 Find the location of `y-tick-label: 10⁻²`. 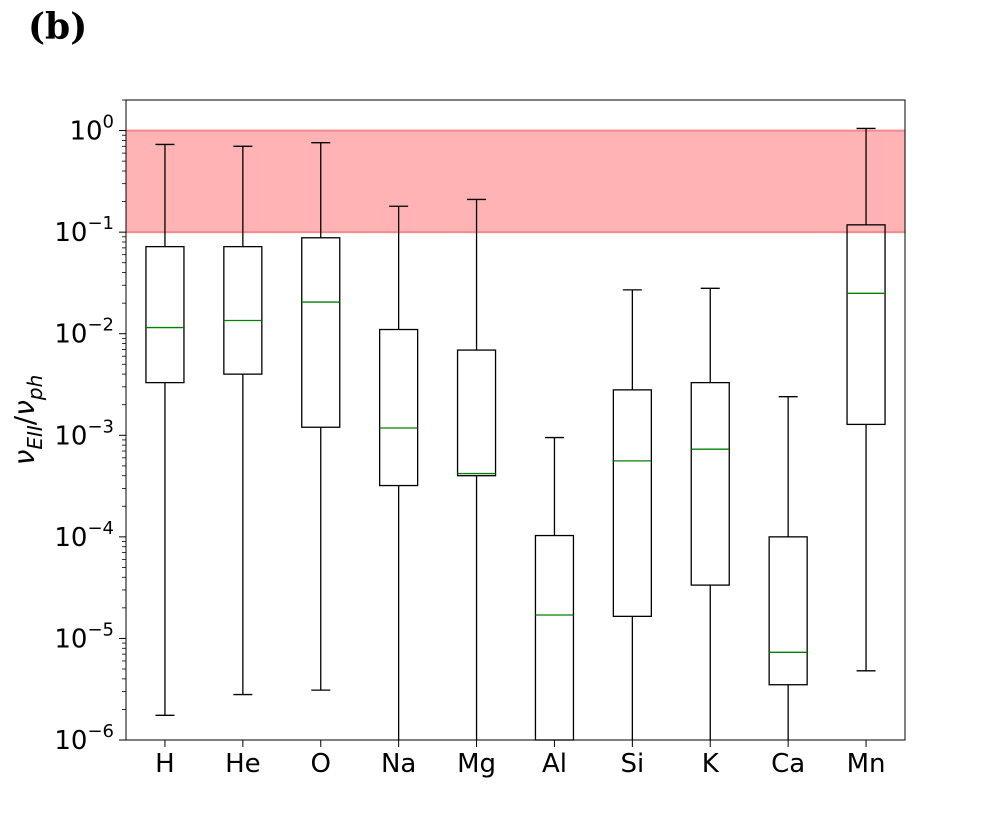

y-tick-label: 10⁻² is located at coordinates (84, 332).